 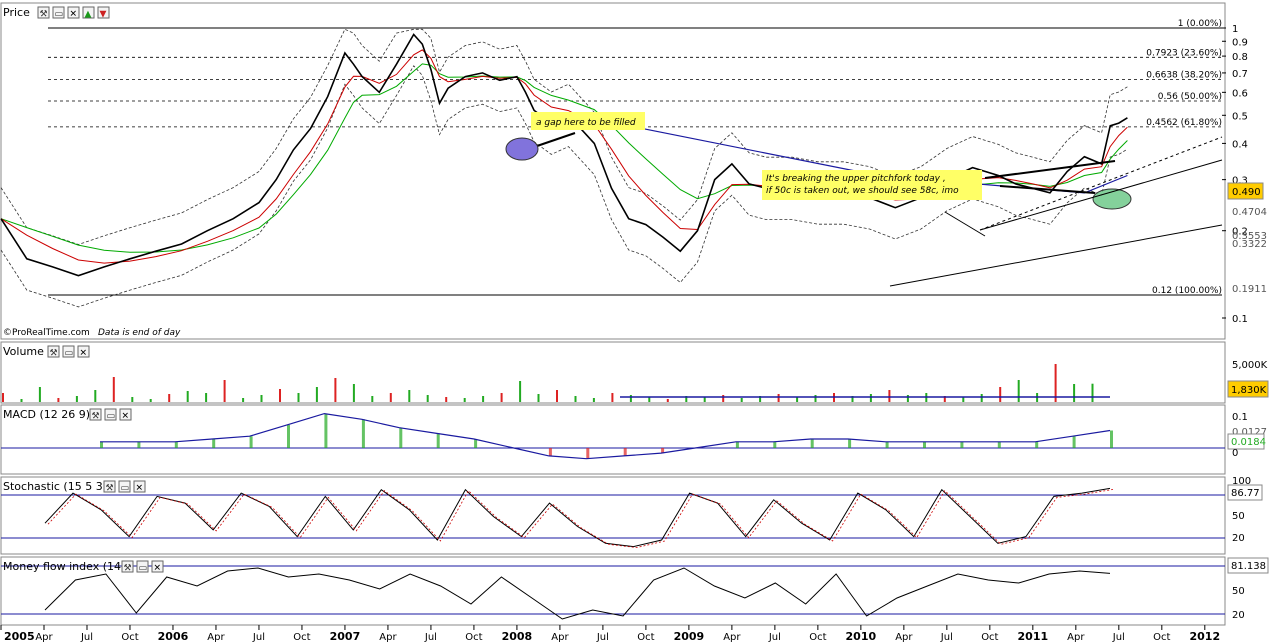 I want to click on pitchfork-upper-ext, so click(x=1101, y=183).